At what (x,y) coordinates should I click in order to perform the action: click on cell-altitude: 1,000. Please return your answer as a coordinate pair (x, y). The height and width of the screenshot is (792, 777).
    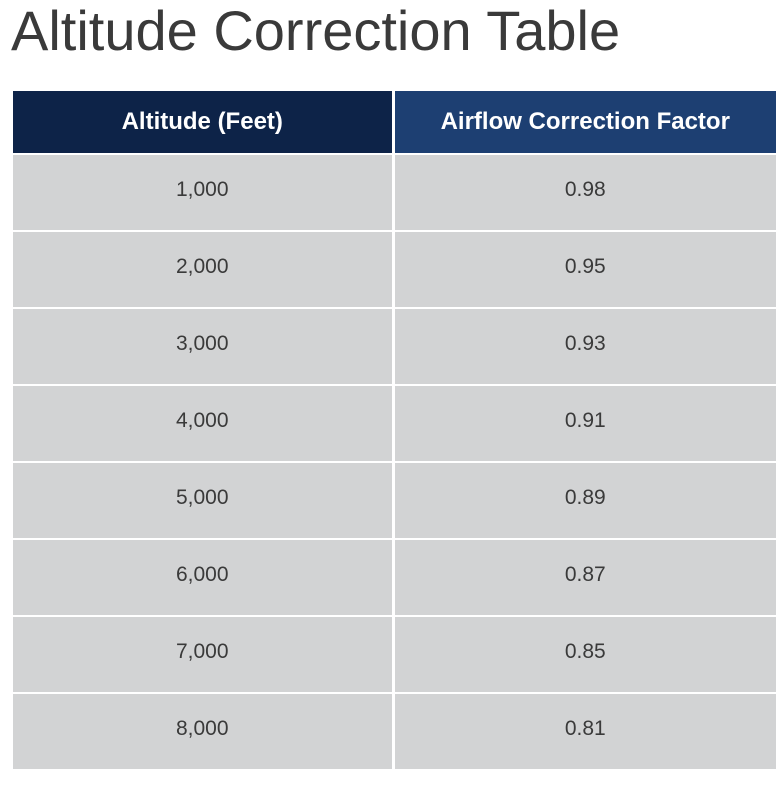
    Looking at the image, I should click on (204, 193).